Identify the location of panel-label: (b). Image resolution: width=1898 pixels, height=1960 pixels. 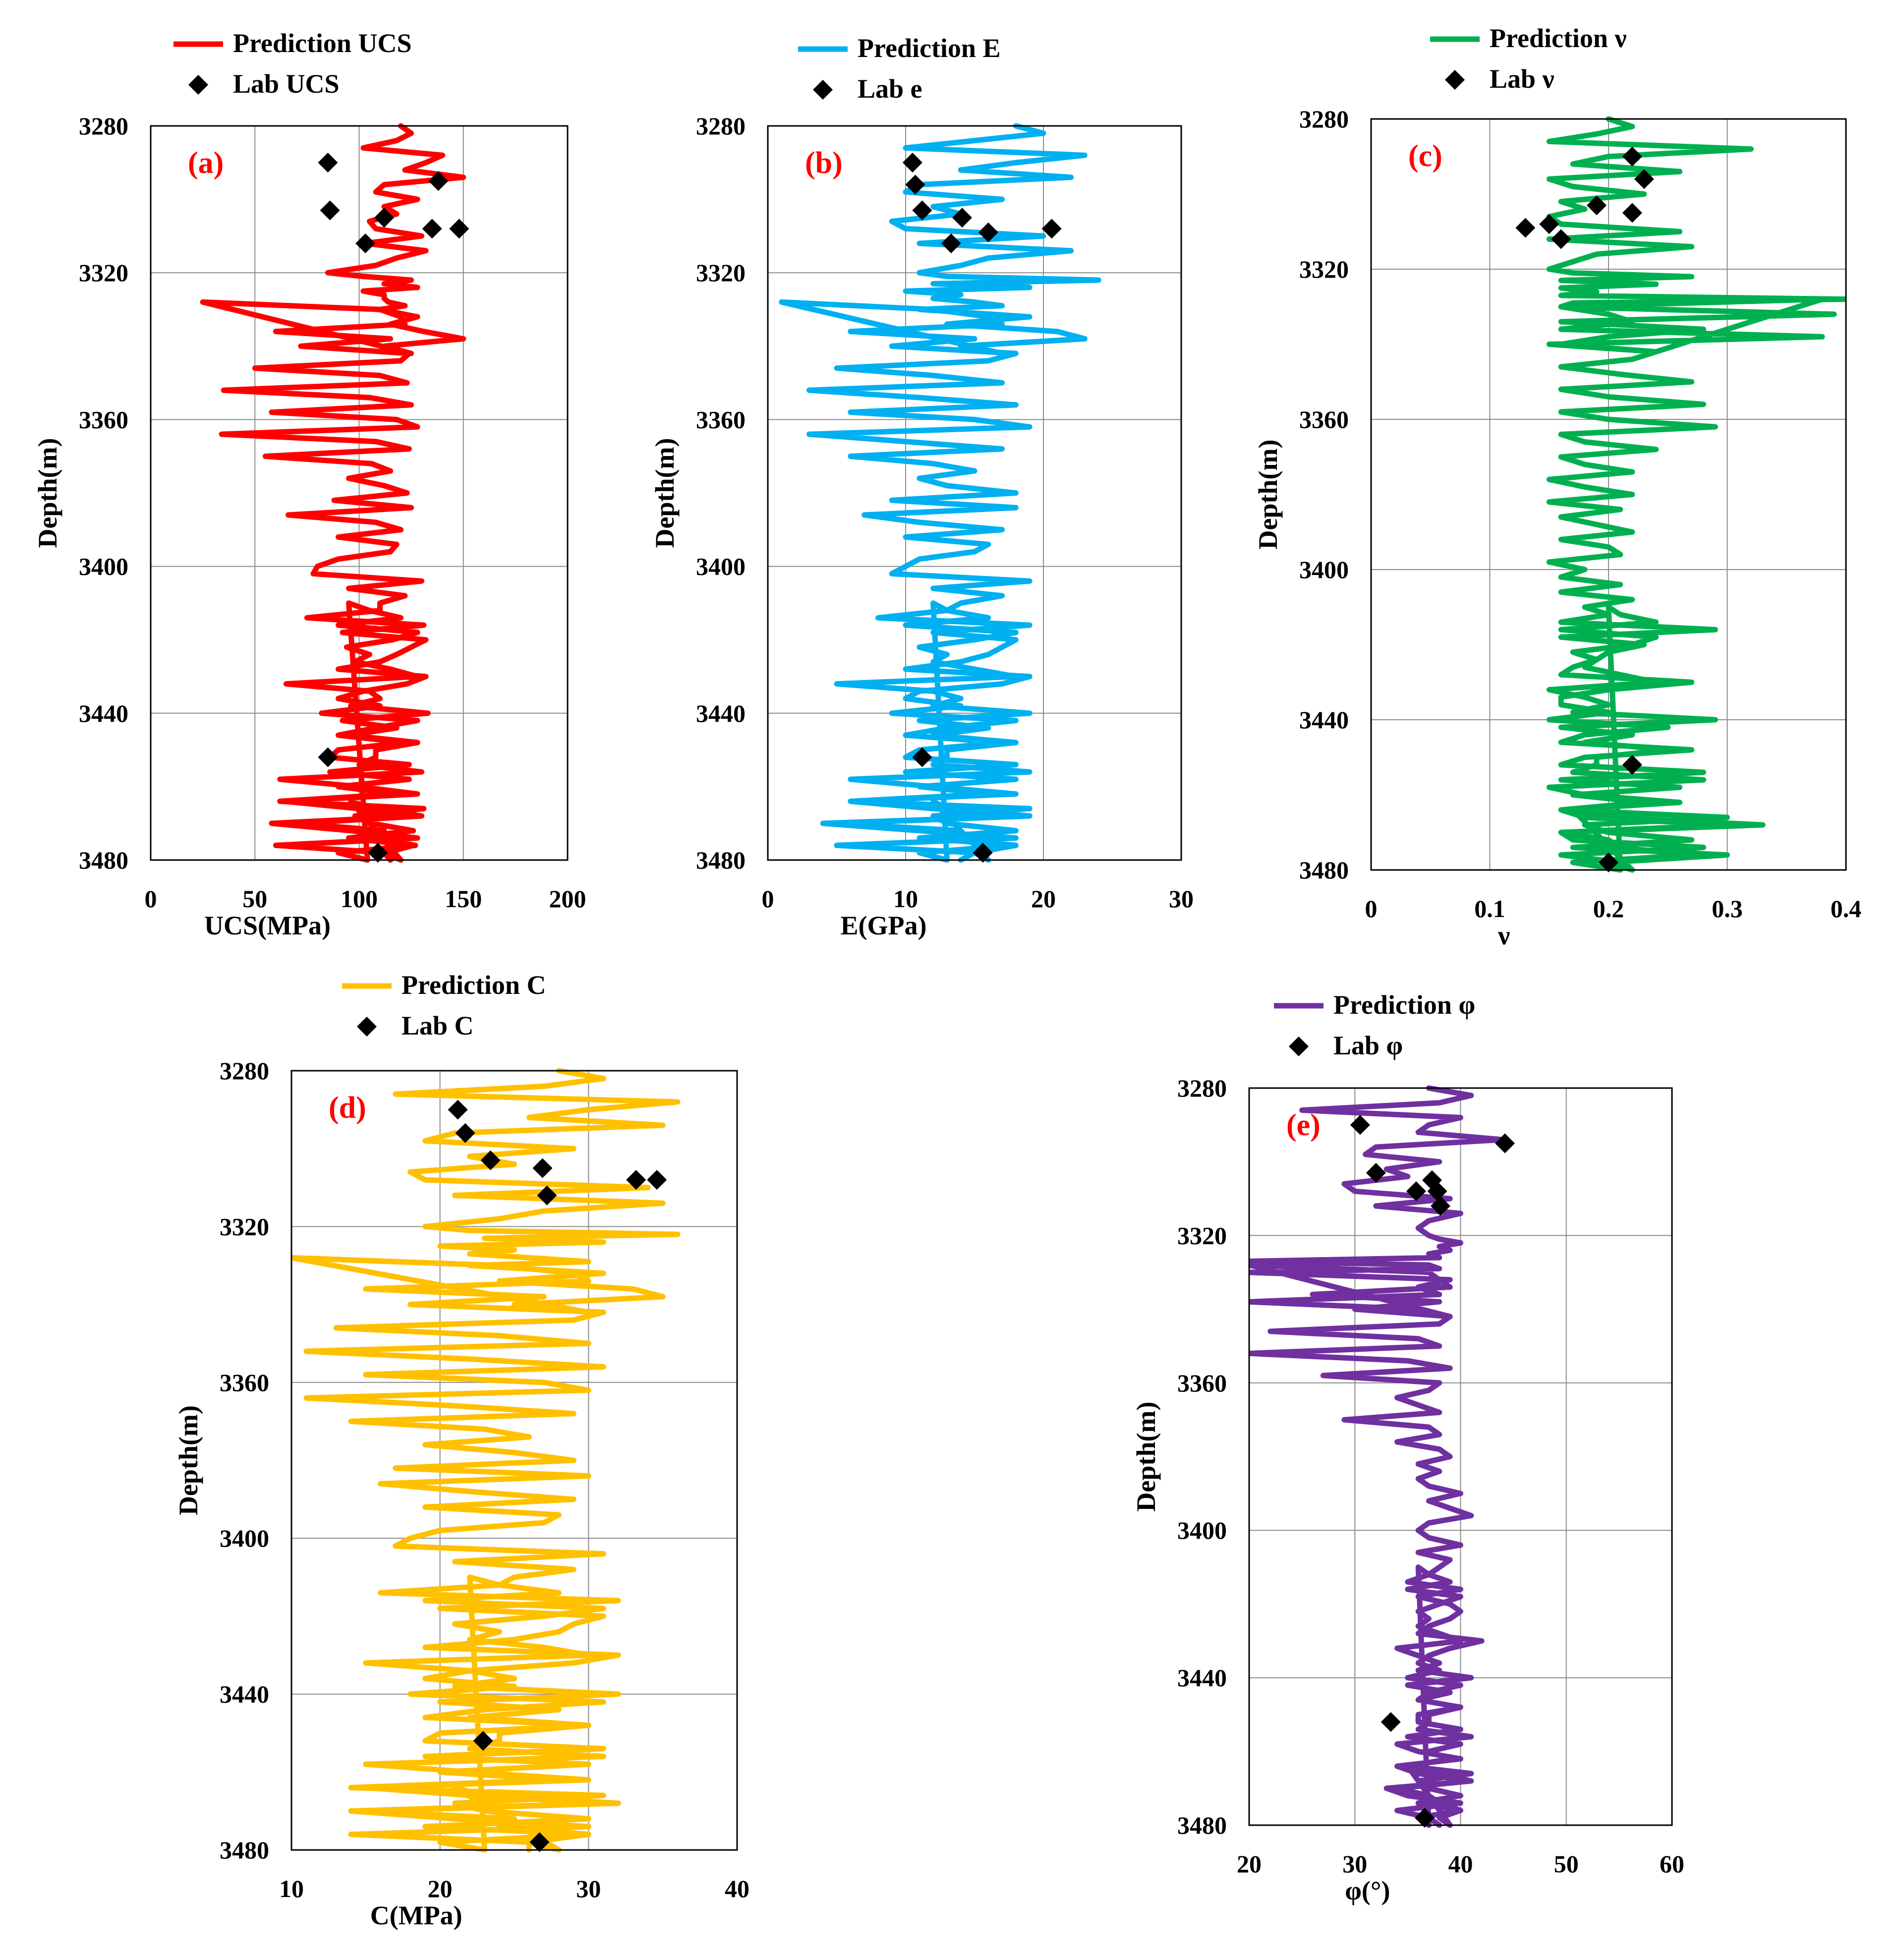
(824, 163).